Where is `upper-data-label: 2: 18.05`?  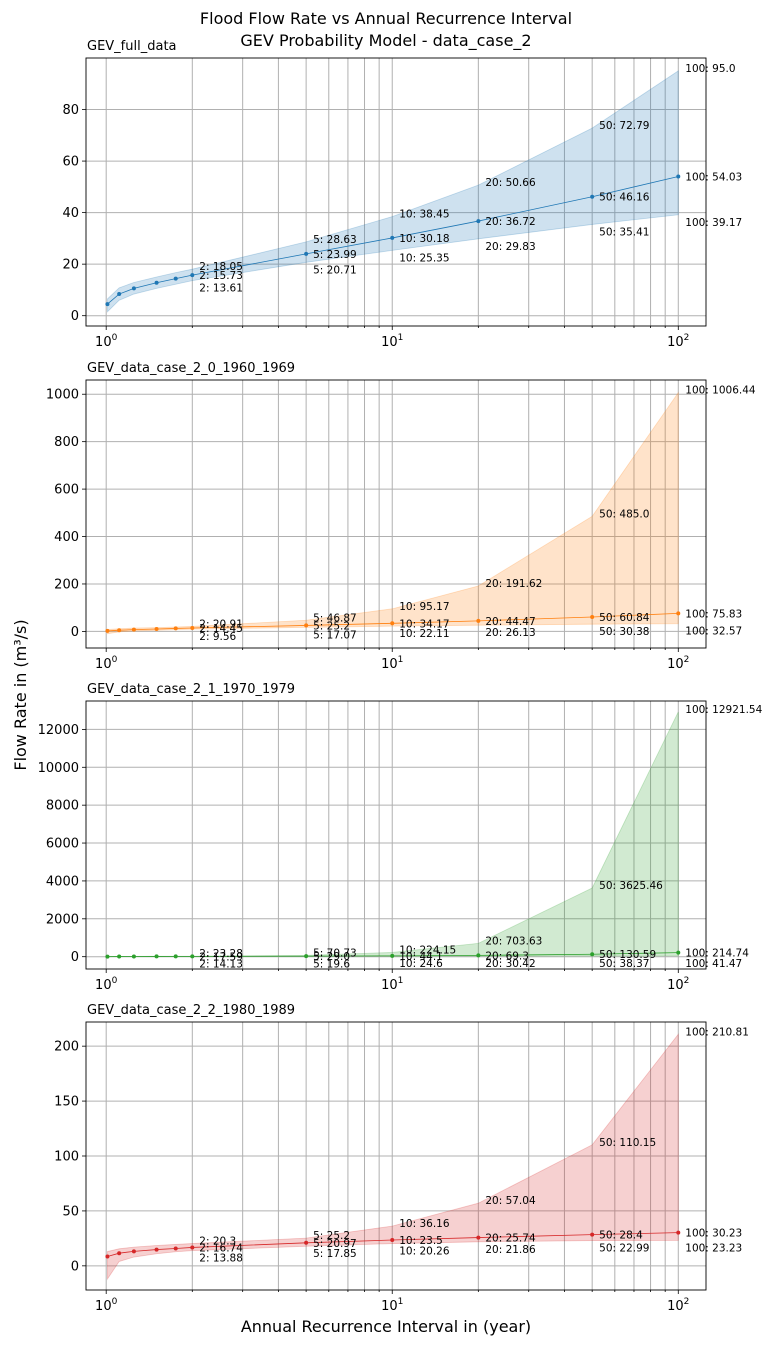 upper-data-label: 2: 18.05 is located at coordinates (221, 267).